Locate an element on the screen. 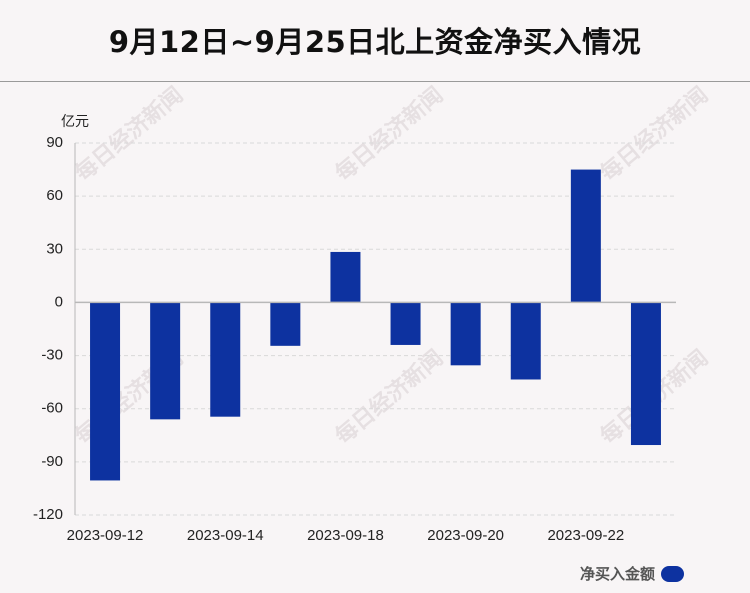  legend-swatch is located at coordinates (672, 573).